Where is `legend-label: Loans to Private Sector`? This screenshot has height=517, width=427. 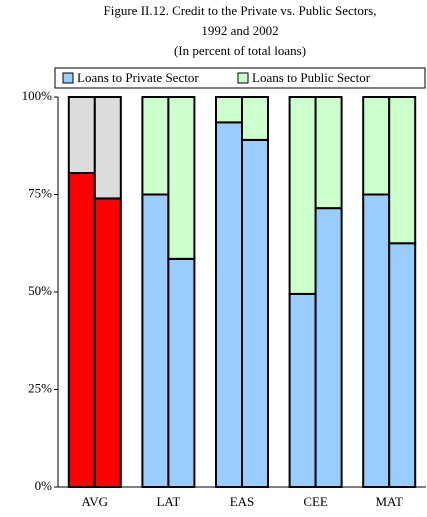 legend-label: Loans to Private Sector is located at coordinates (138, 77).